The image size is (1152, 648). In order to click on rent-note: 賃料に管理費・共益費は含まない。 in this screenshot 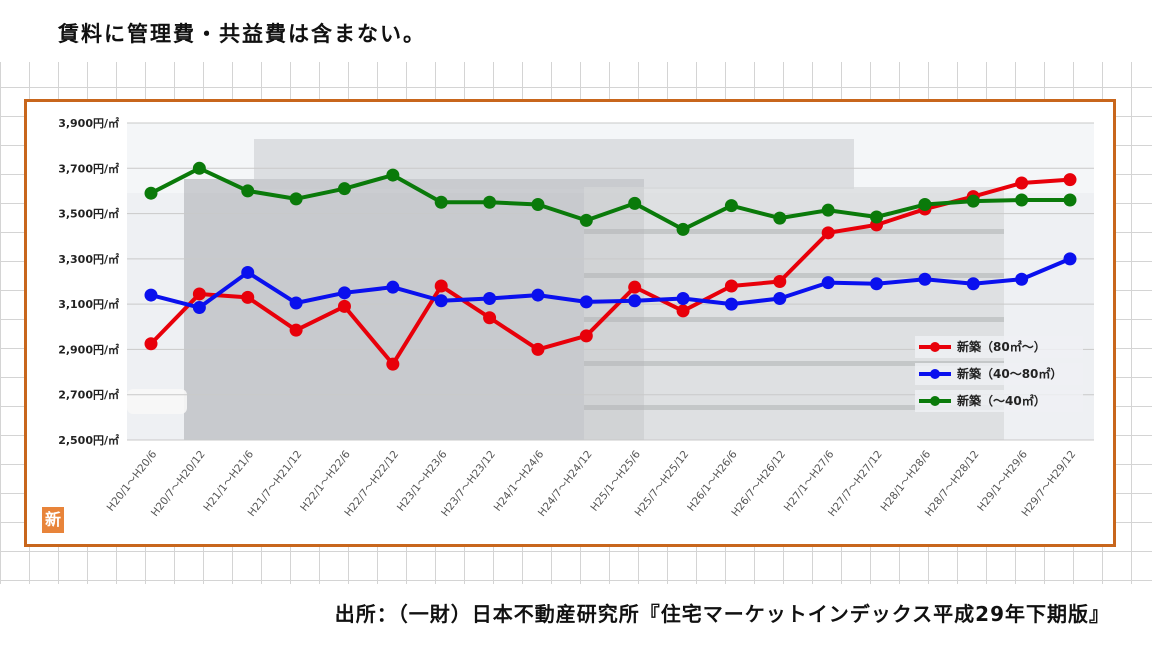, I will do `click(242, 34)`.